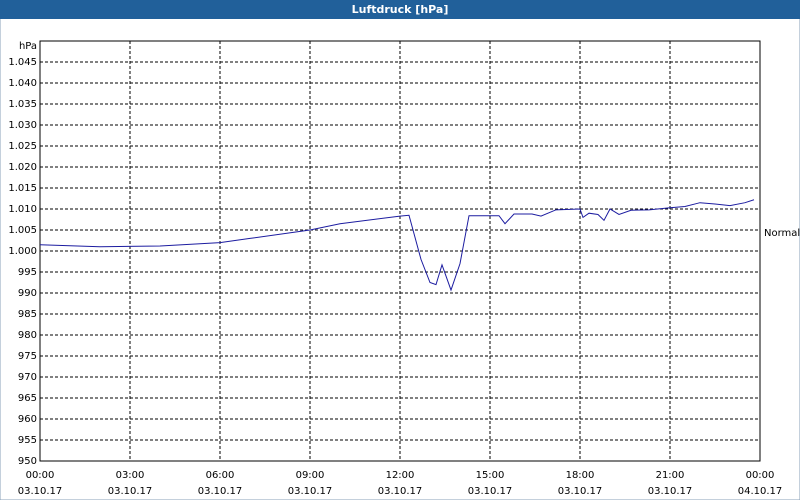  Describe the element at coordinates (782, 233) in the screenshot. I see `annotation: Normal` at that location.